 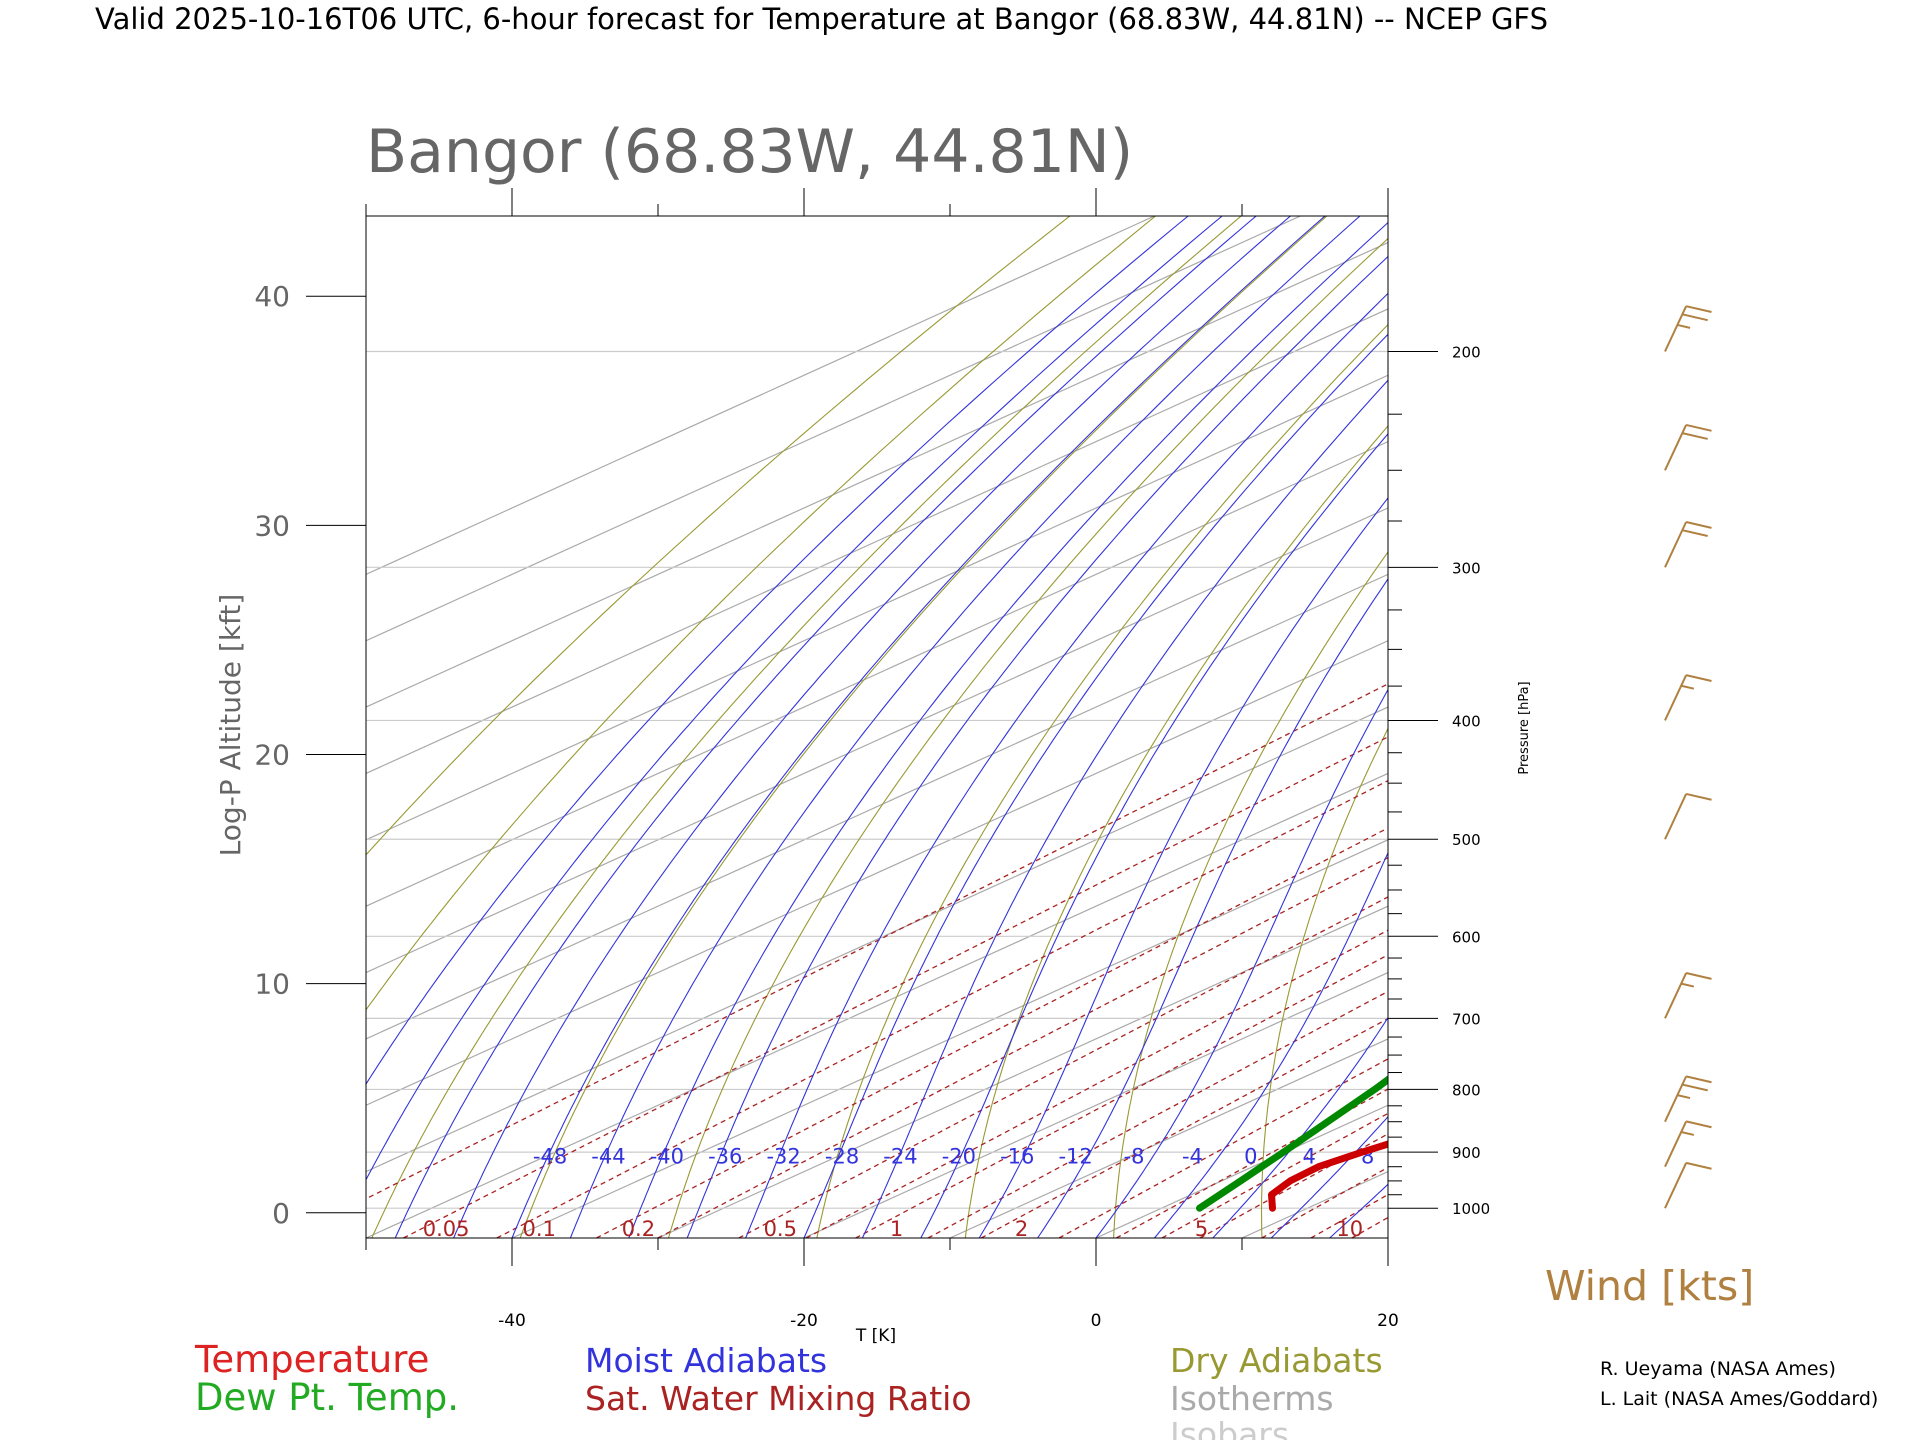 I want to click on pressure-tick-label: 700, so click(x=1466, y=1019).